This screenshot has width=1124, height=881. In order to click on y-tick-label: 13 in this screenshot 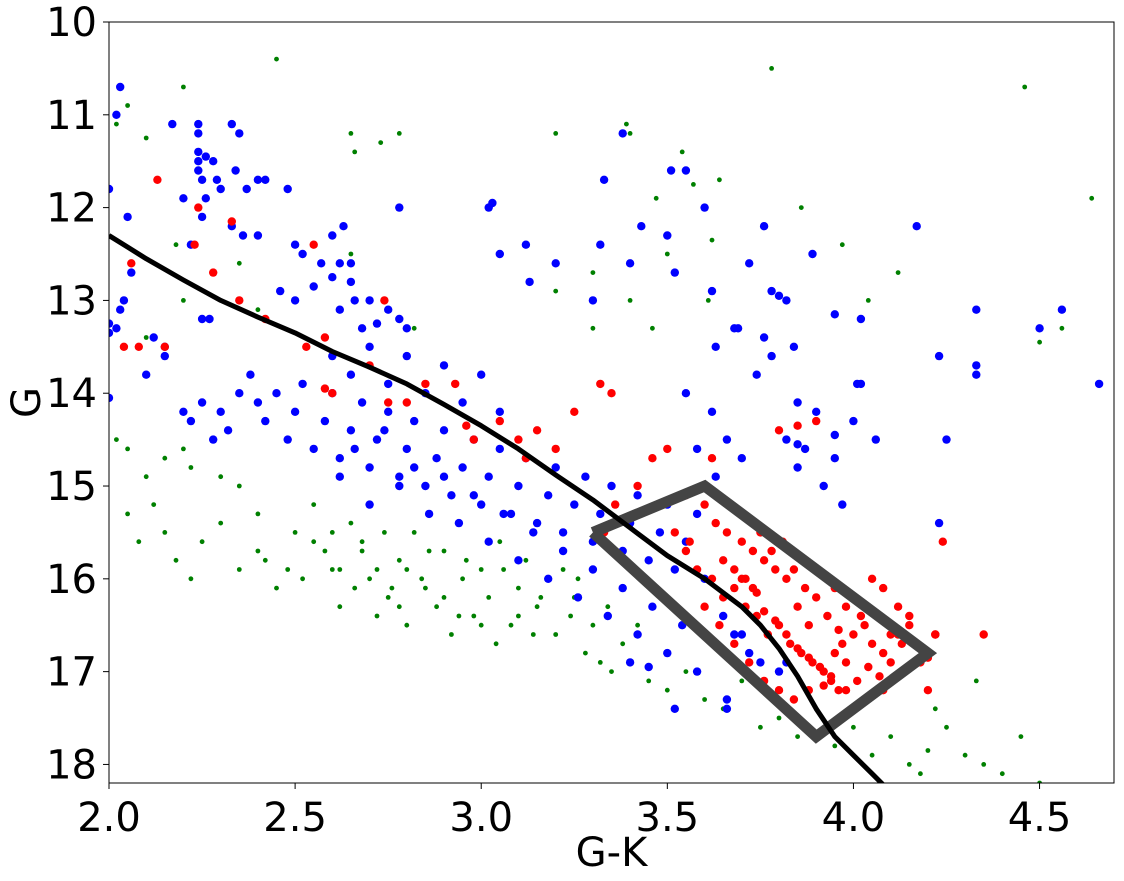, I will do `click(71, 301)`.